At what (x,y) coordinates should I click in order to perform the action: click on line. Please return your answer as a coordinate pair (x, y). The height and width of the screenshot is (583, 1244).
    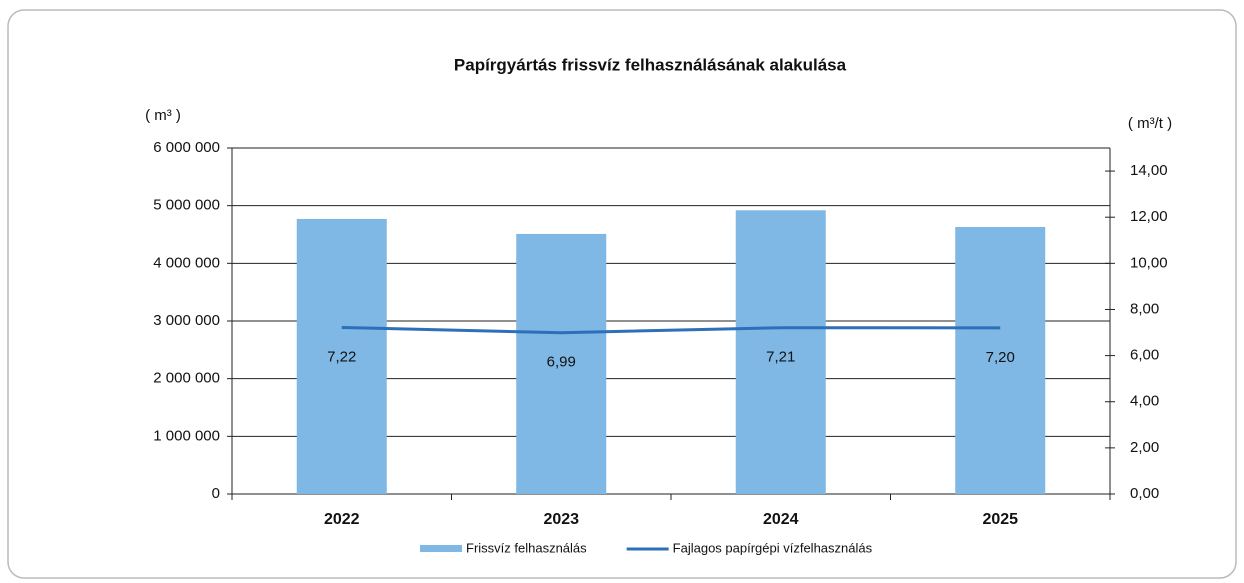
    Looking at the image, I should click on (671, 330).